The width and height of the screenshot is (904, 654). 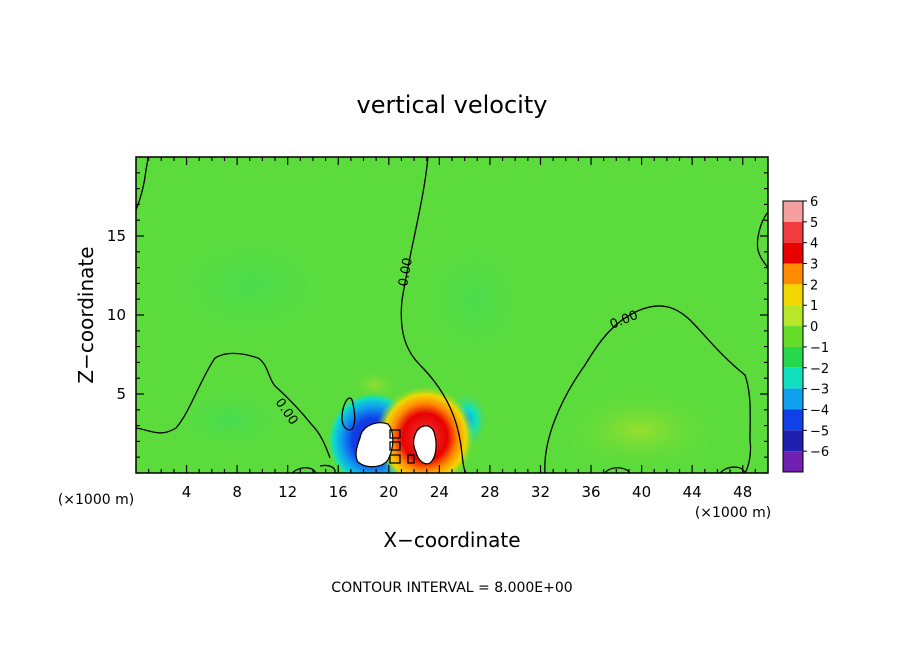 I want to click on colorbar-label: 3, so click(x=814, y=265).